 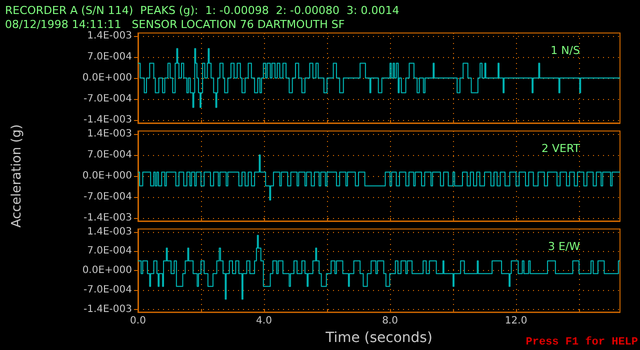 I want to click on x-axis-title: Time (seconds), so click(x=378, y=338).